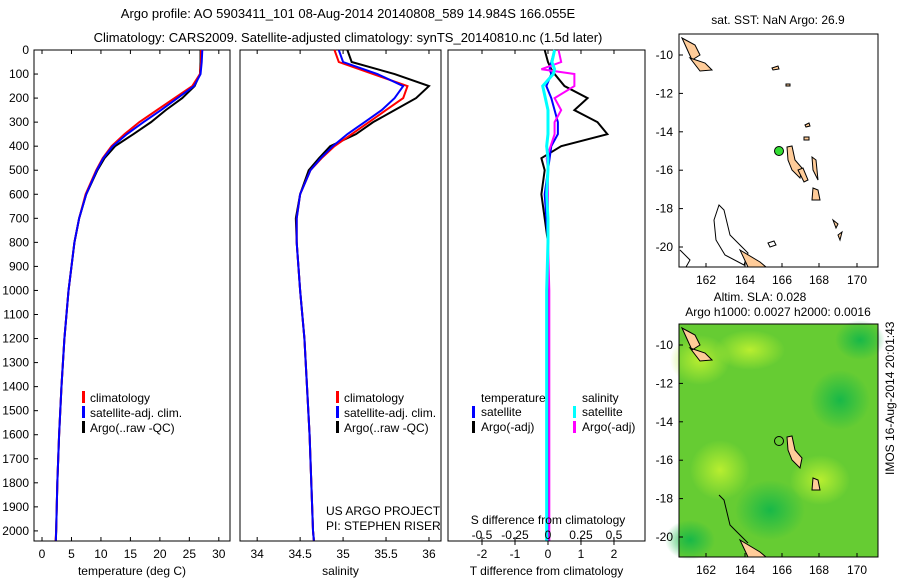  Describe the element at coordinates (581, 535) in the screenshot. I see `x2-tick-label: 0.25` at that location.